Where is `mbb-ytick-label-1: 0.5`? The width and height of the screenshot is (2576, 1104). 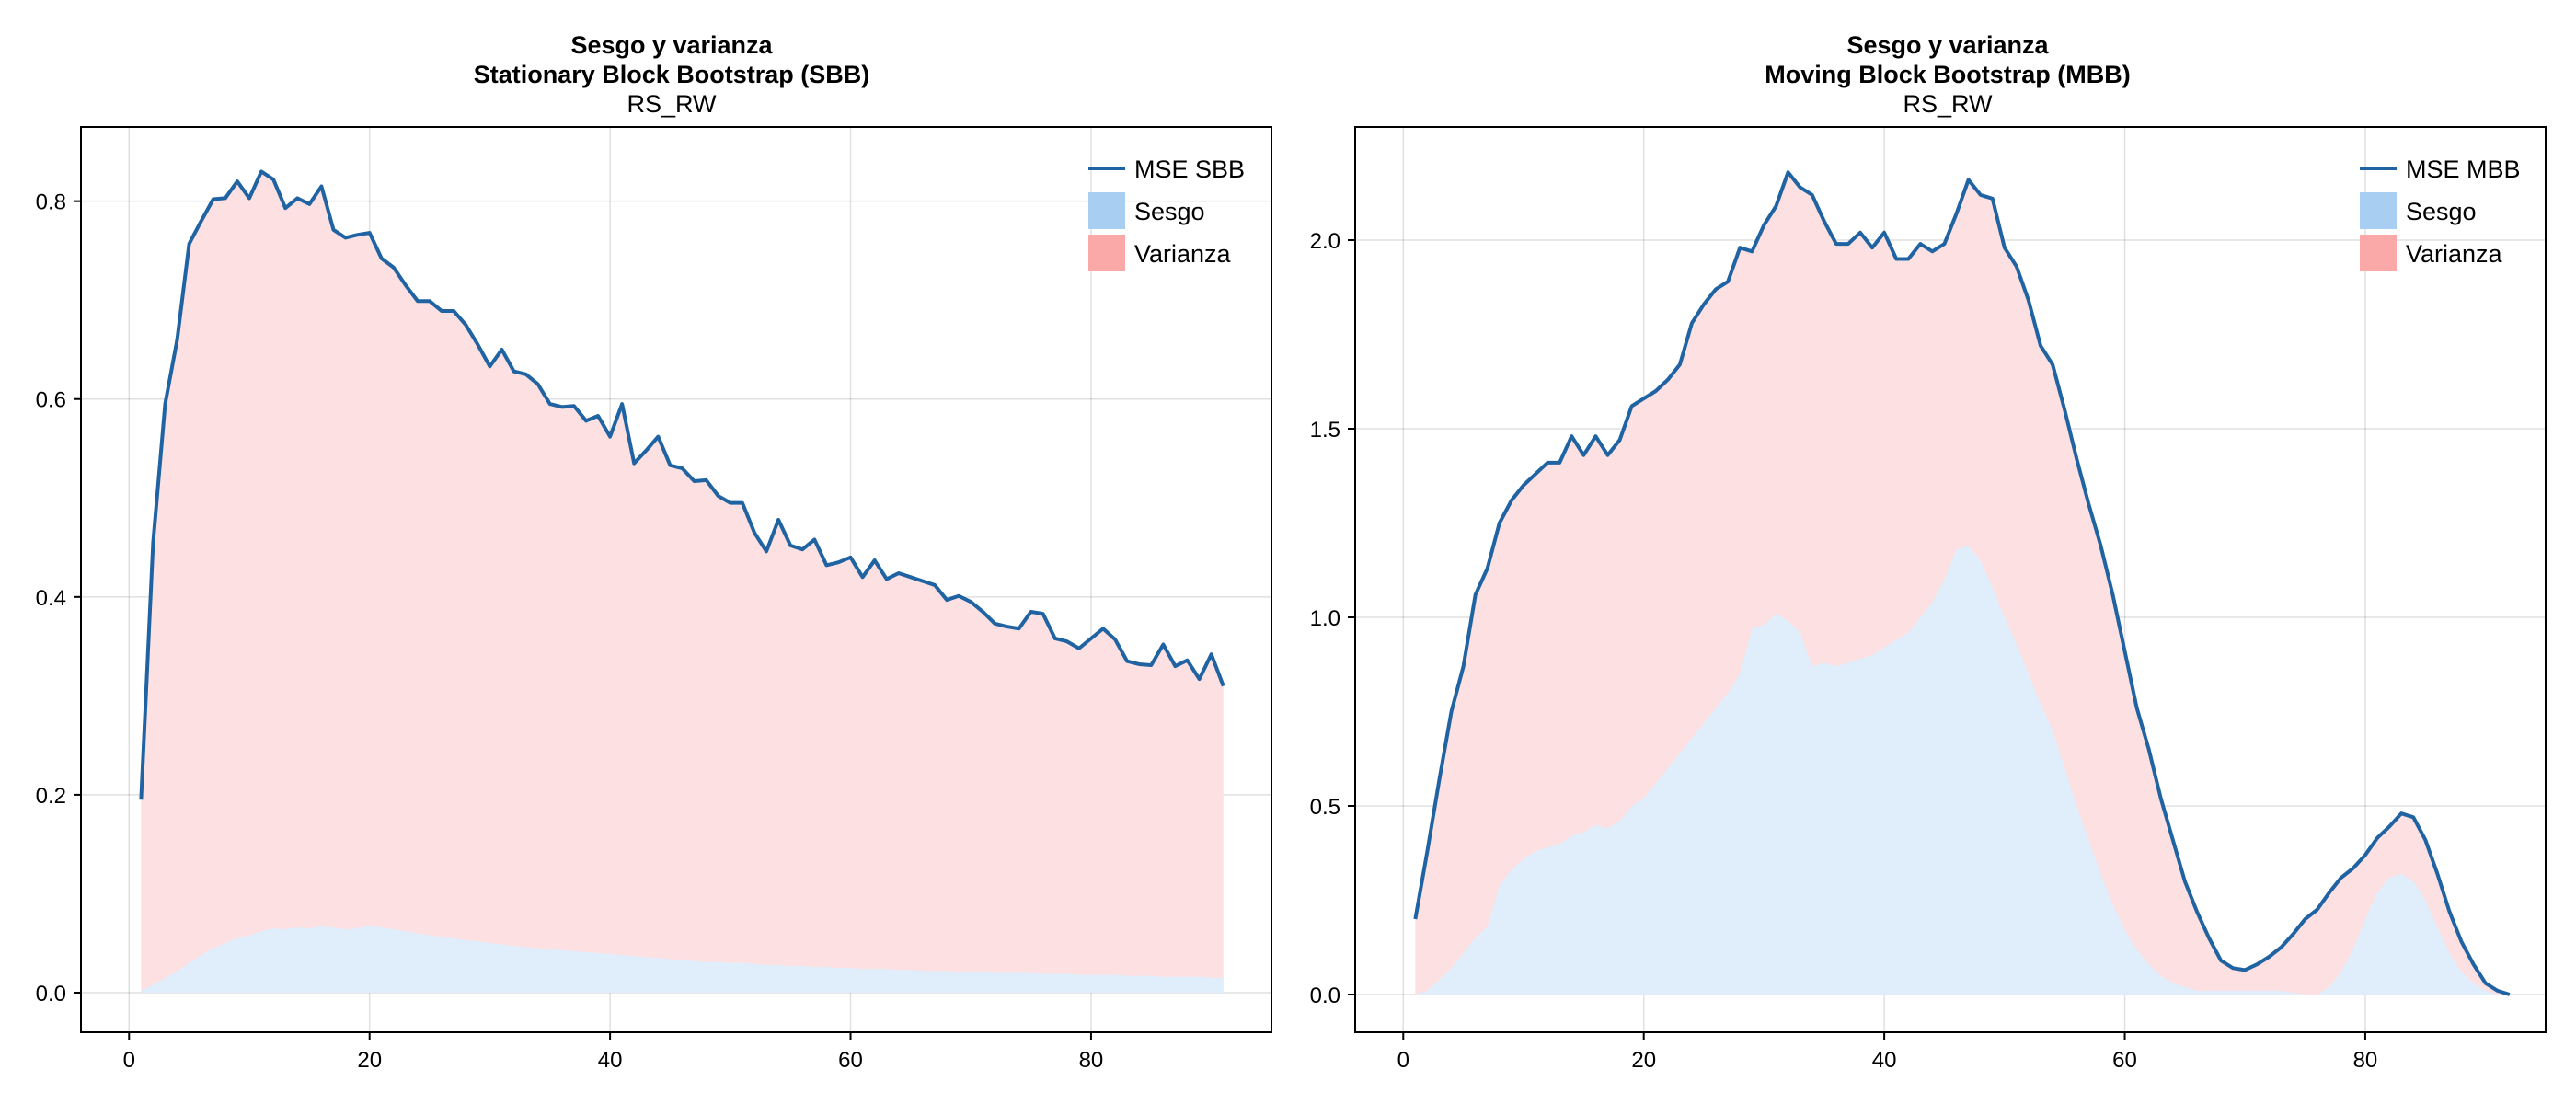 mbb-ytick-label-1: 0.5 is located at coordinates (1325, 807).